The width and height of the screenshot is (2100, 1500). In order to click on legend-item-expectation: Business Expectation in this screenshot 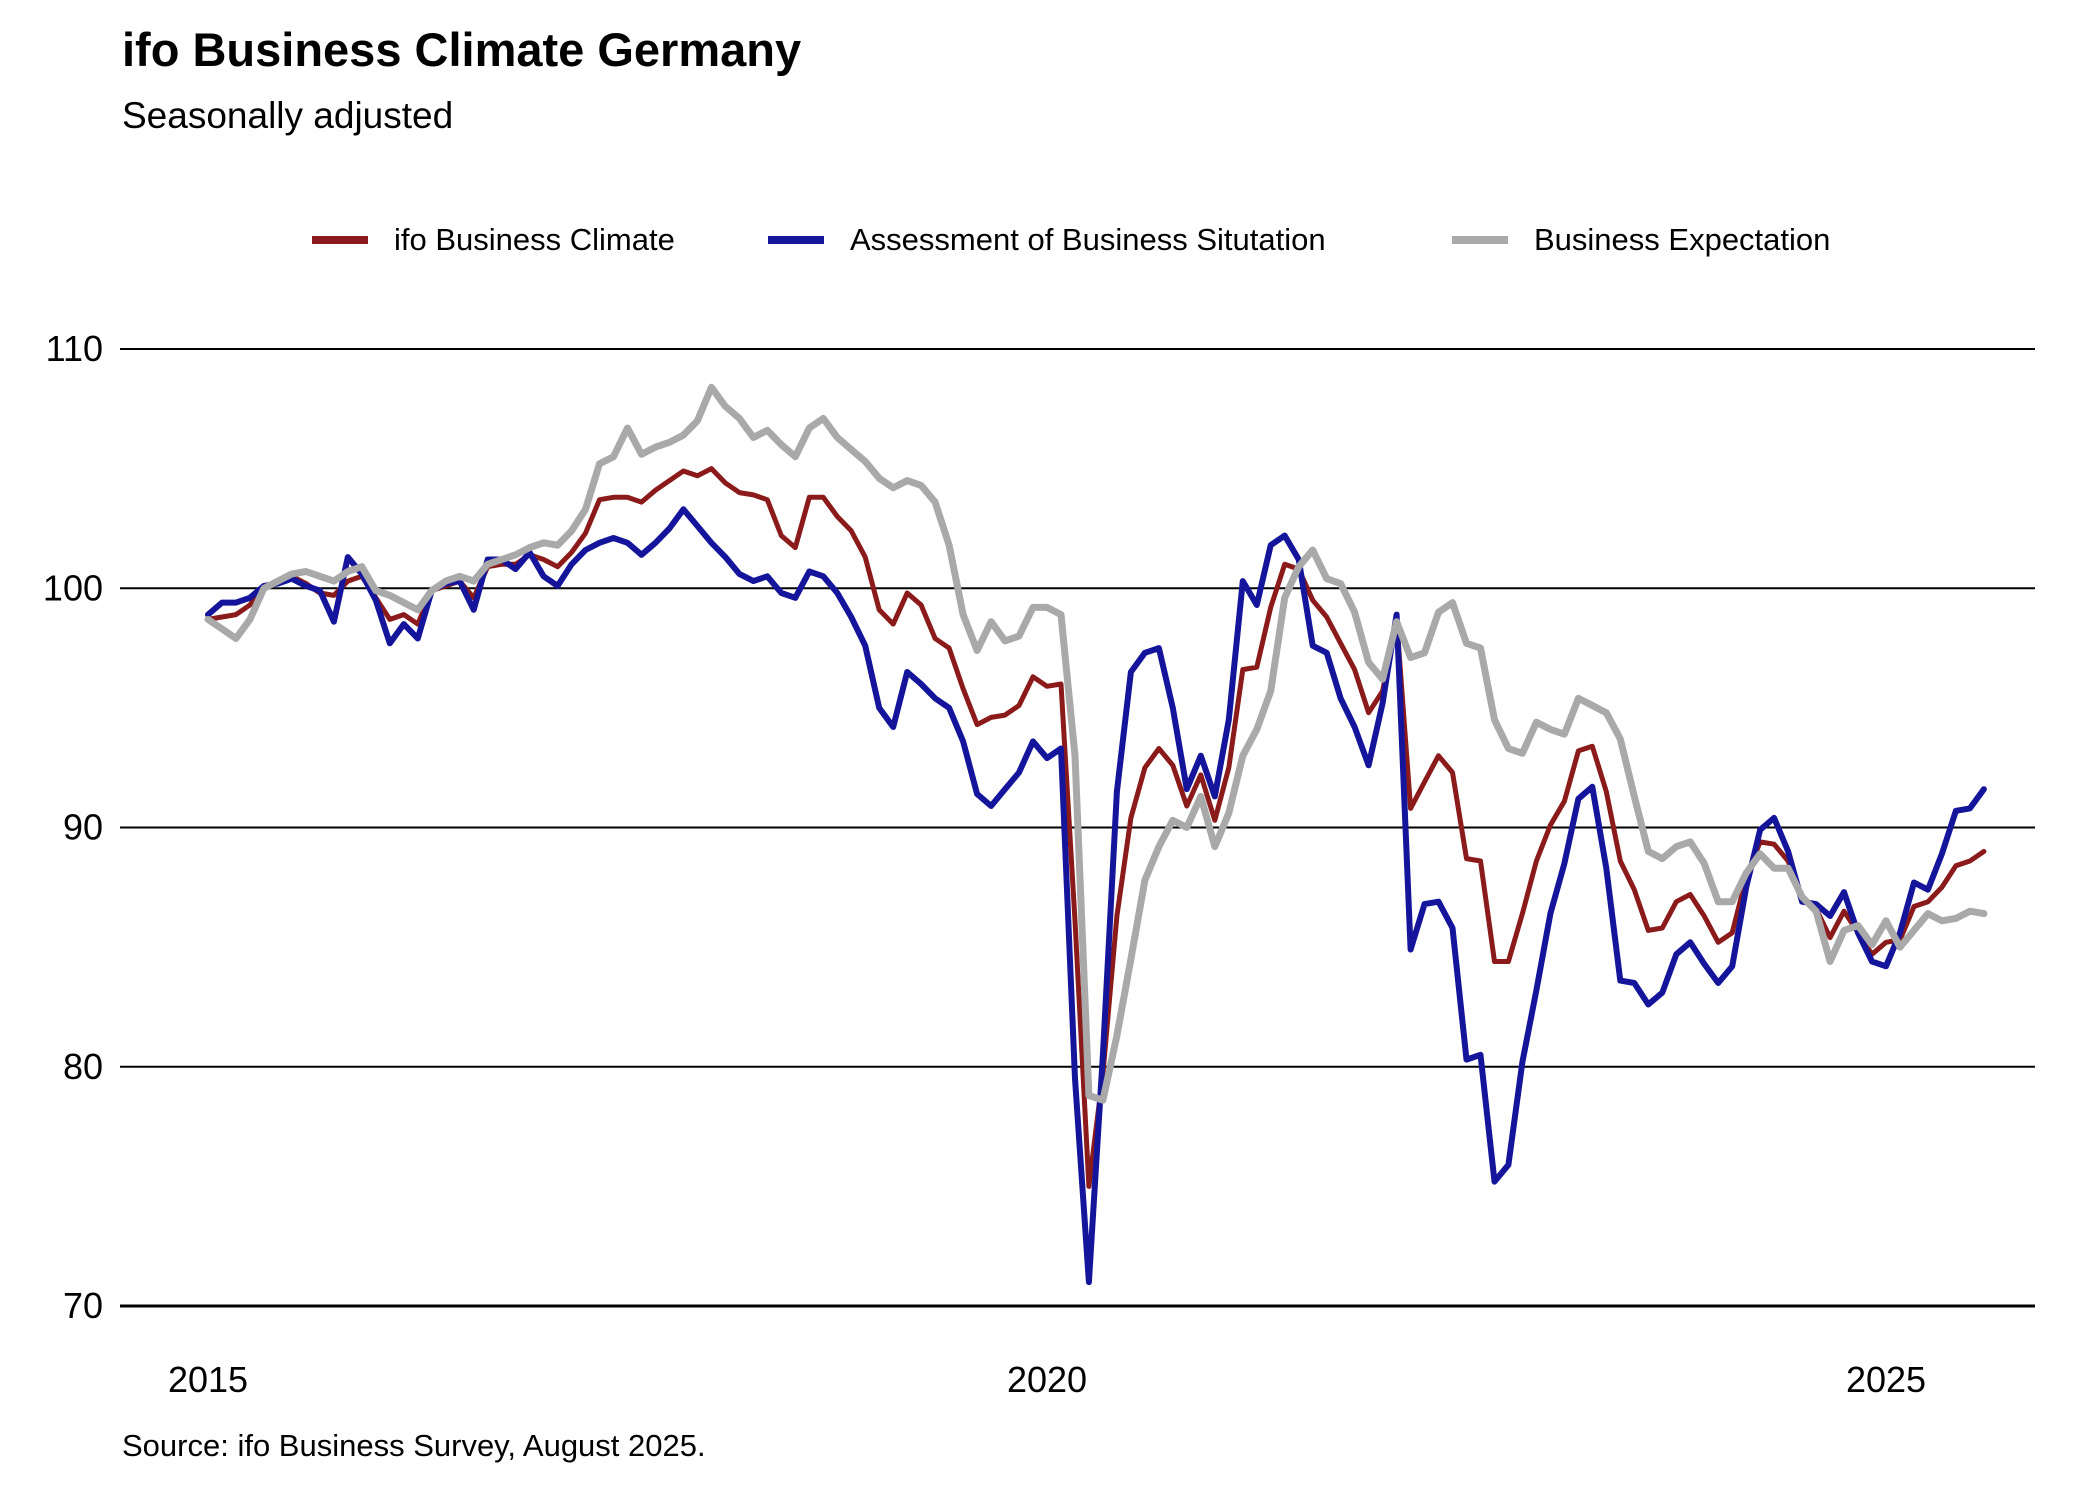, I will do `click(1641, 240)`.